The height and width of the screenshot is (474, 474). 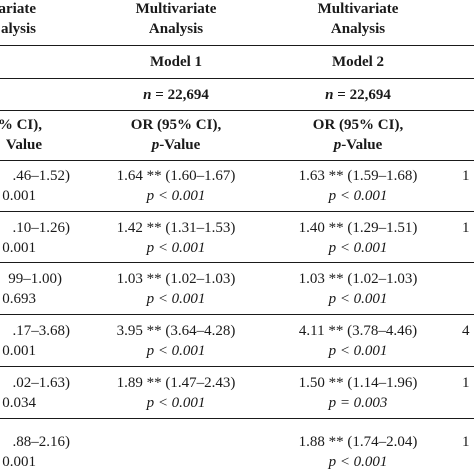 What do you see at coordinates (176, 383) in the screenshot?
I see `row5-m1-or: 1.89 ** (1.47–2.43)` at bounding box center [176, 383].